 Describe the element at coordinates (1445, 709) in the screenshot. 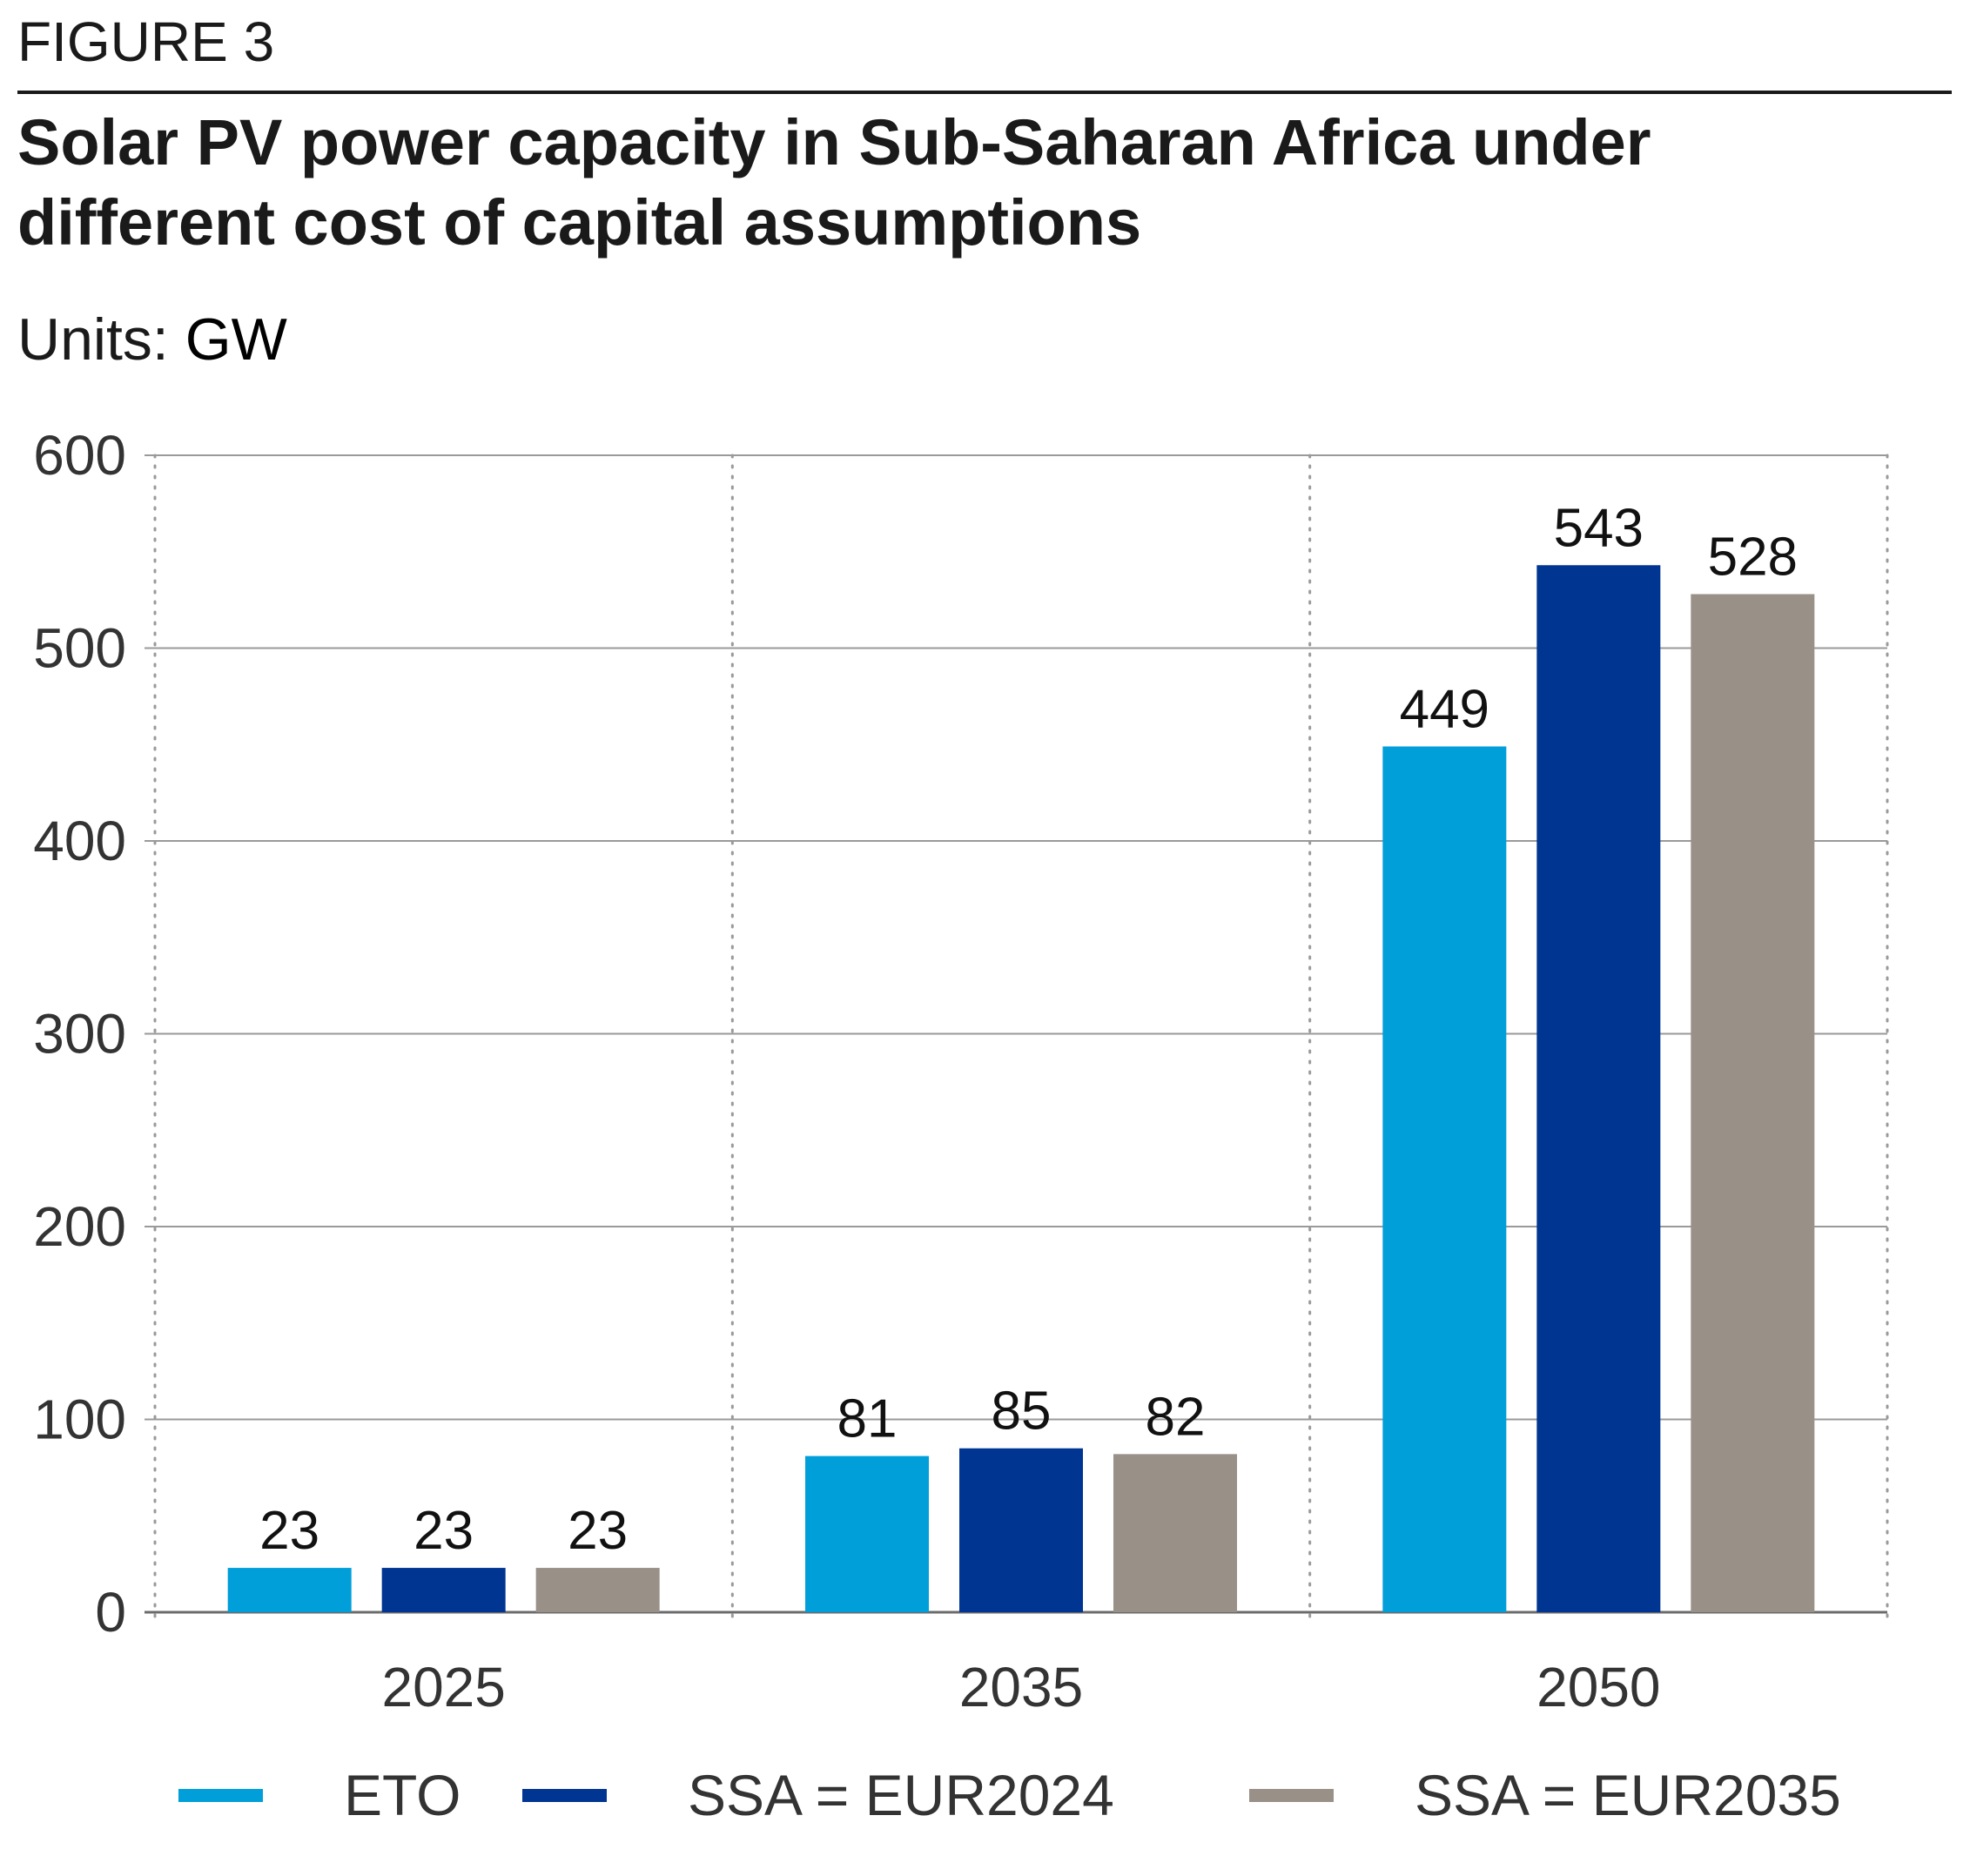

I see `data-label: 449` at that location.